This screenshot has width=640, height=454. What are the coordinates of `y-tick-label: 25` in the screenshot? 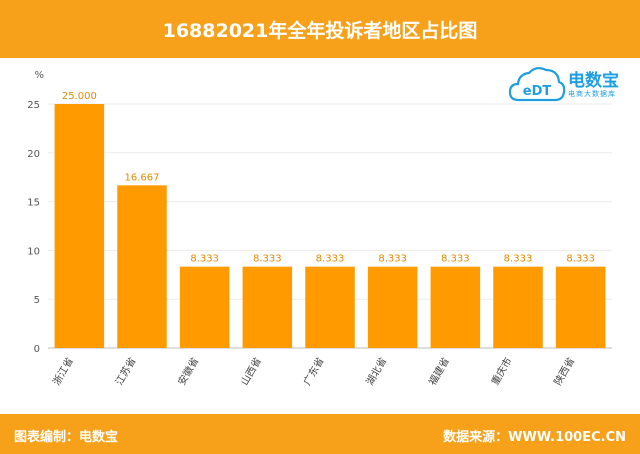 It's located at (33, 105).